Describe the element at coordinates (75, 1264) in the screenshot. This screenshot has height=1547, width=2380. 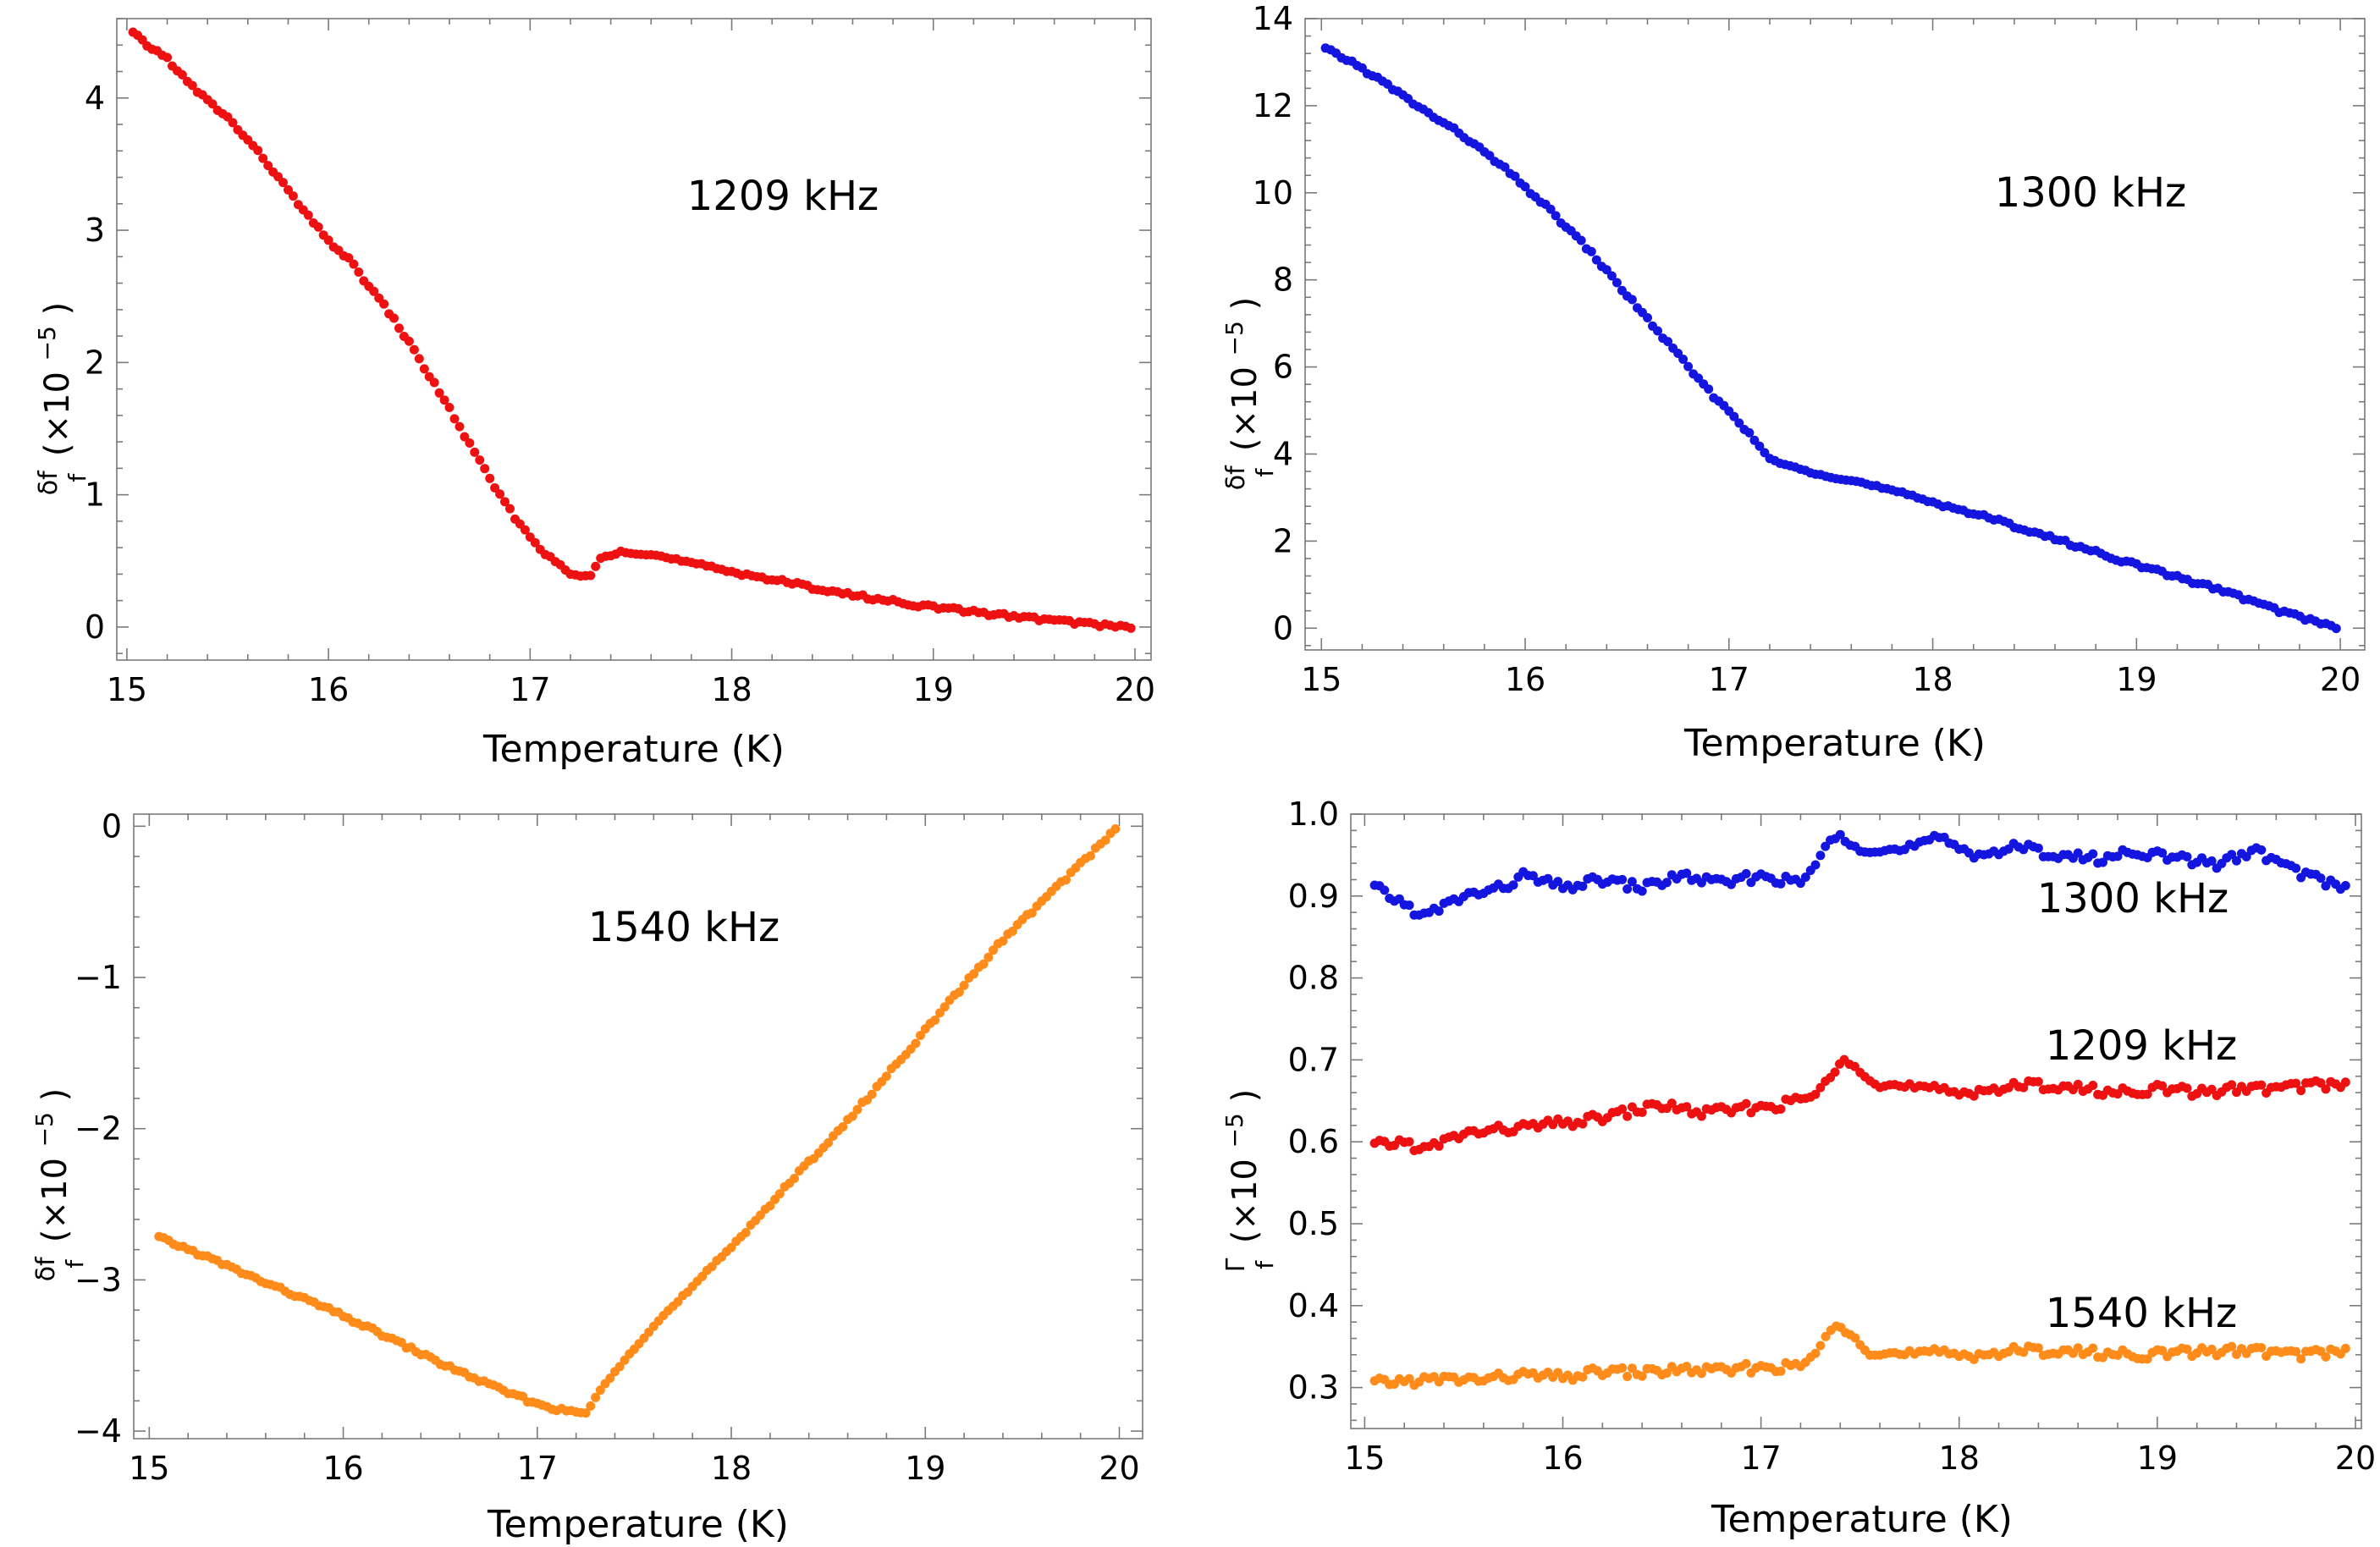
I see `p3-ylabel-frac-bottom: f` at that location.